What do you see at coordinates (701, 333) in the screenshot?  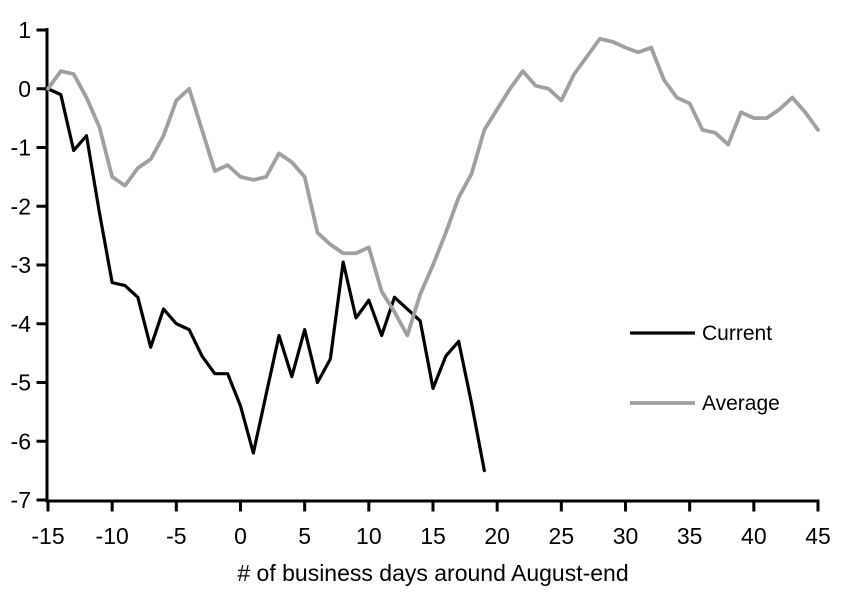 I see `legend-item-current: Current` at bounding box center [701, 333].